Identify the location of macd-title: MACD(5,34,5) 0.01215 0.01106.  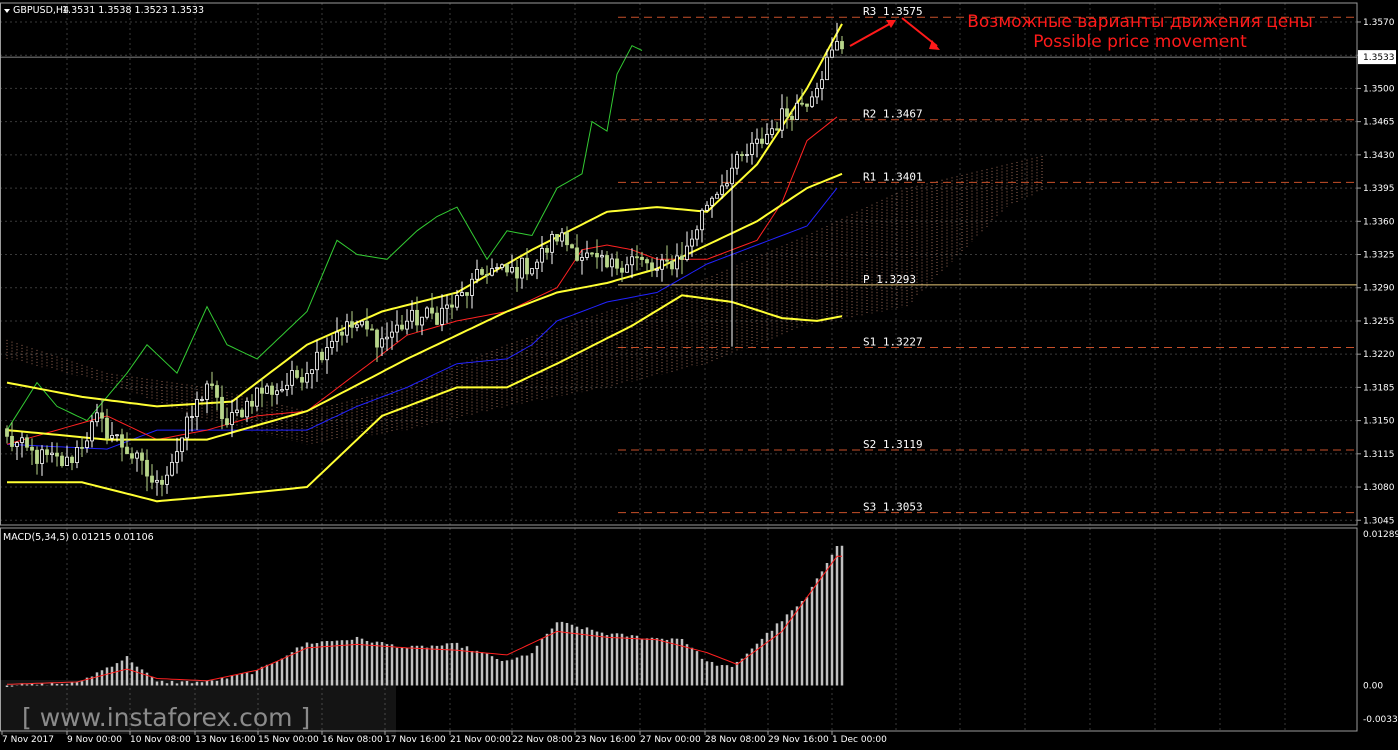
(78, 537).